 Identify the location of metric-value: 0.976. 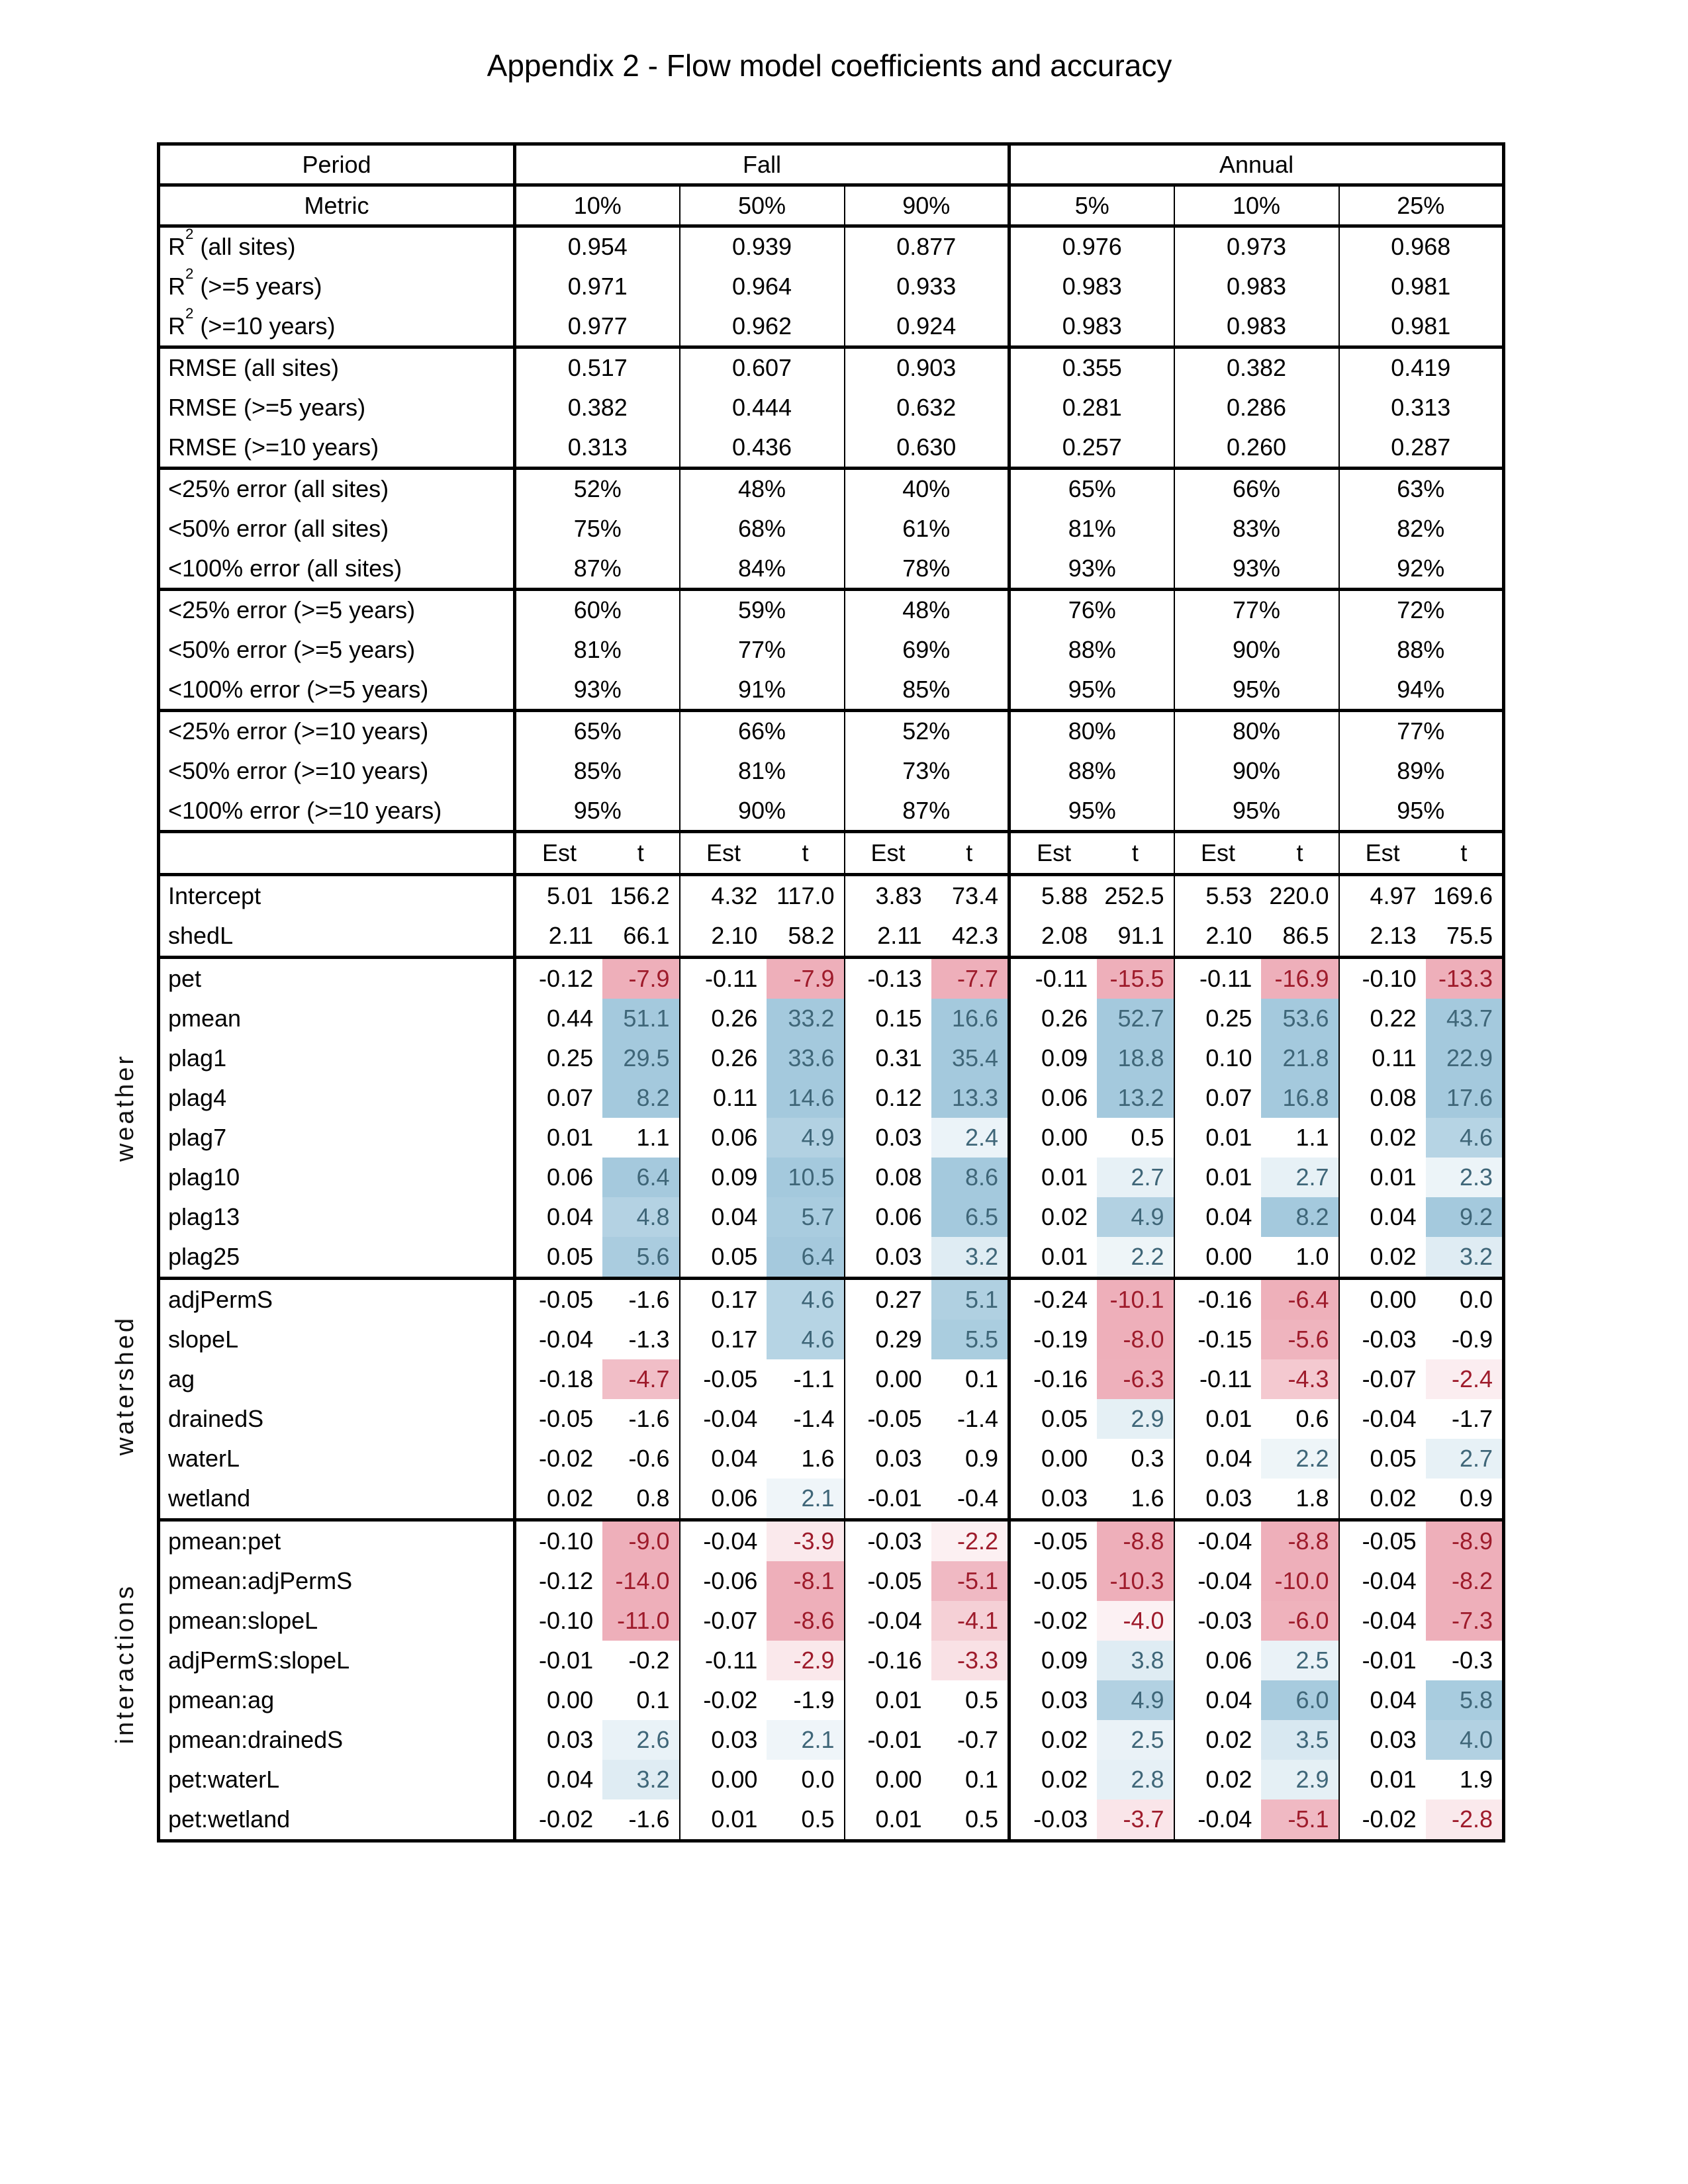
(1091, 245).